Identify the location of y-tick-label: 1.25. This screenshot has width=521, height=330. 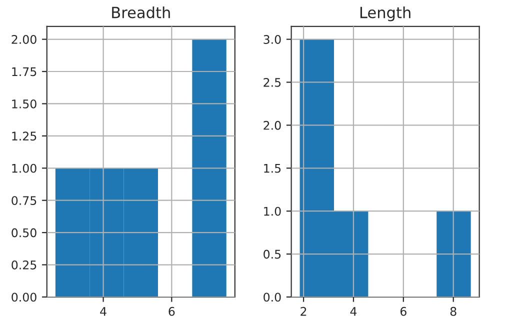
(24, 136).